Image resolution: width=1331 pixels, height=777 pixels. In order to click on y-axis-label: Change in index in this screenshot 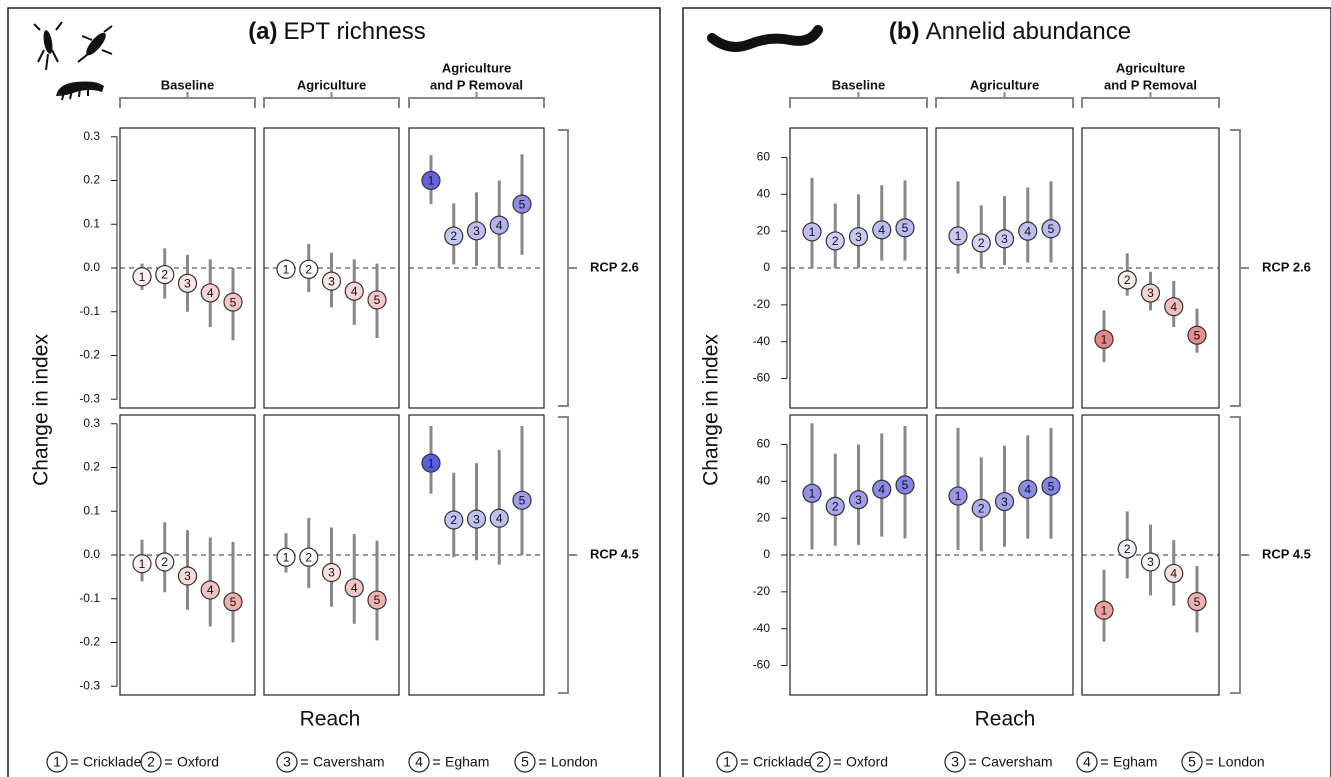, I will do `click(41, 410)`.